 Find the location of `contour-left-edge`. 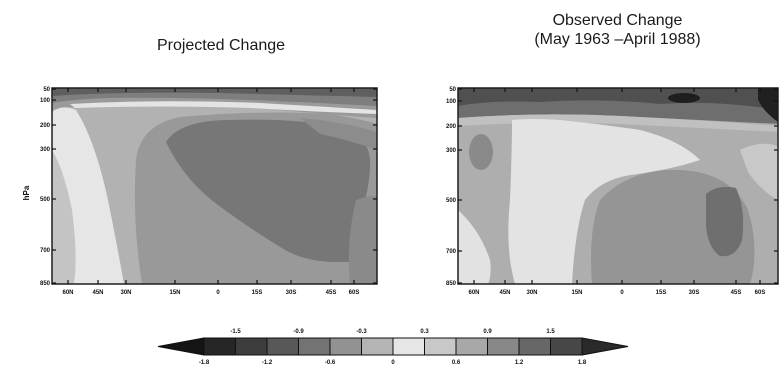

contour-left-edge is located at coordinates (64, 217).